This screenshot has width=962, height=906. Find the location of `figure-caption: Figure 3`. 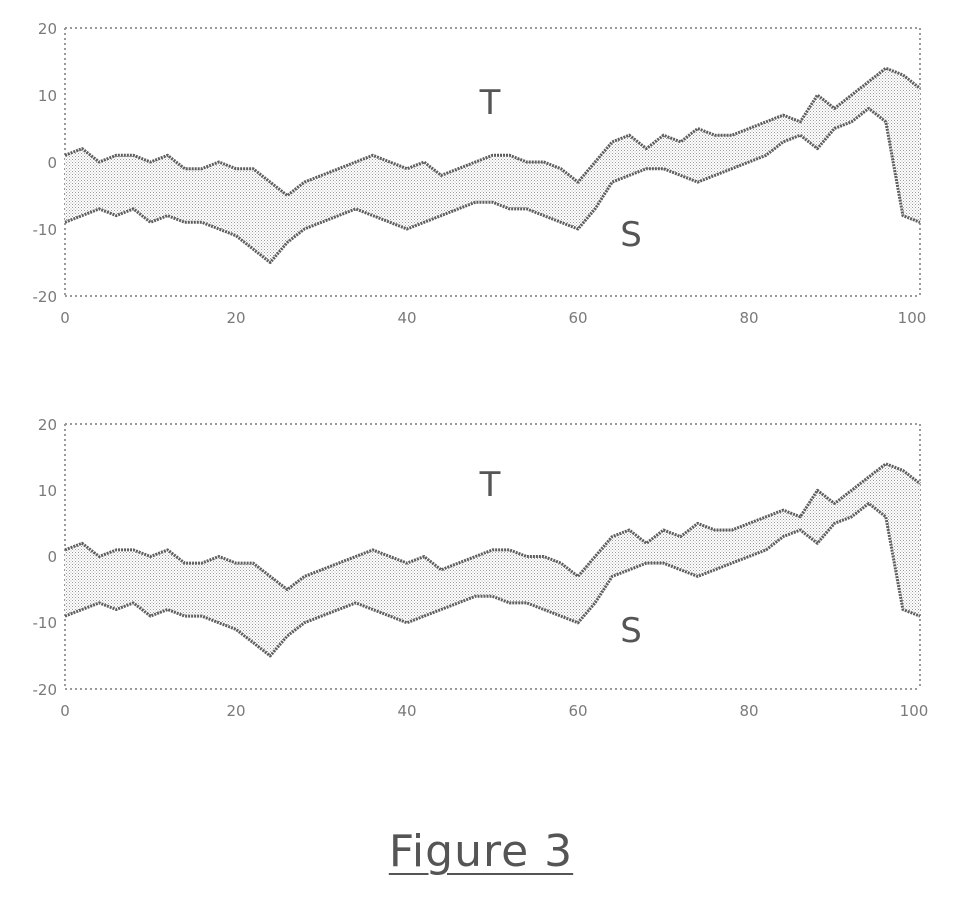

figure-caption: Figure 3 is located at coordinates (481, 851).